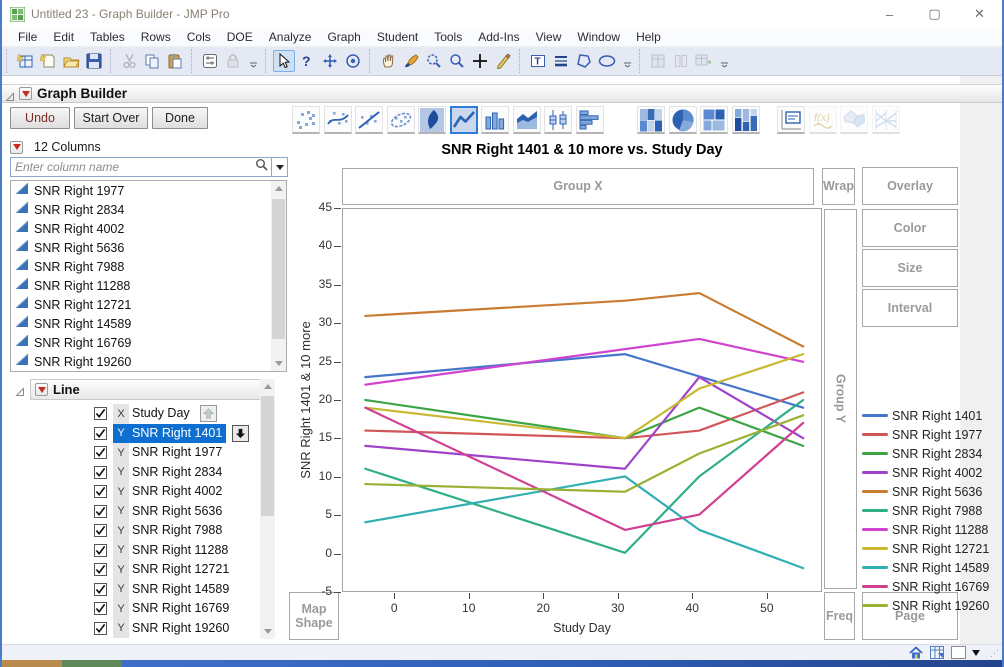  I want to click on ellipse-element-icon, so click(400, 120).